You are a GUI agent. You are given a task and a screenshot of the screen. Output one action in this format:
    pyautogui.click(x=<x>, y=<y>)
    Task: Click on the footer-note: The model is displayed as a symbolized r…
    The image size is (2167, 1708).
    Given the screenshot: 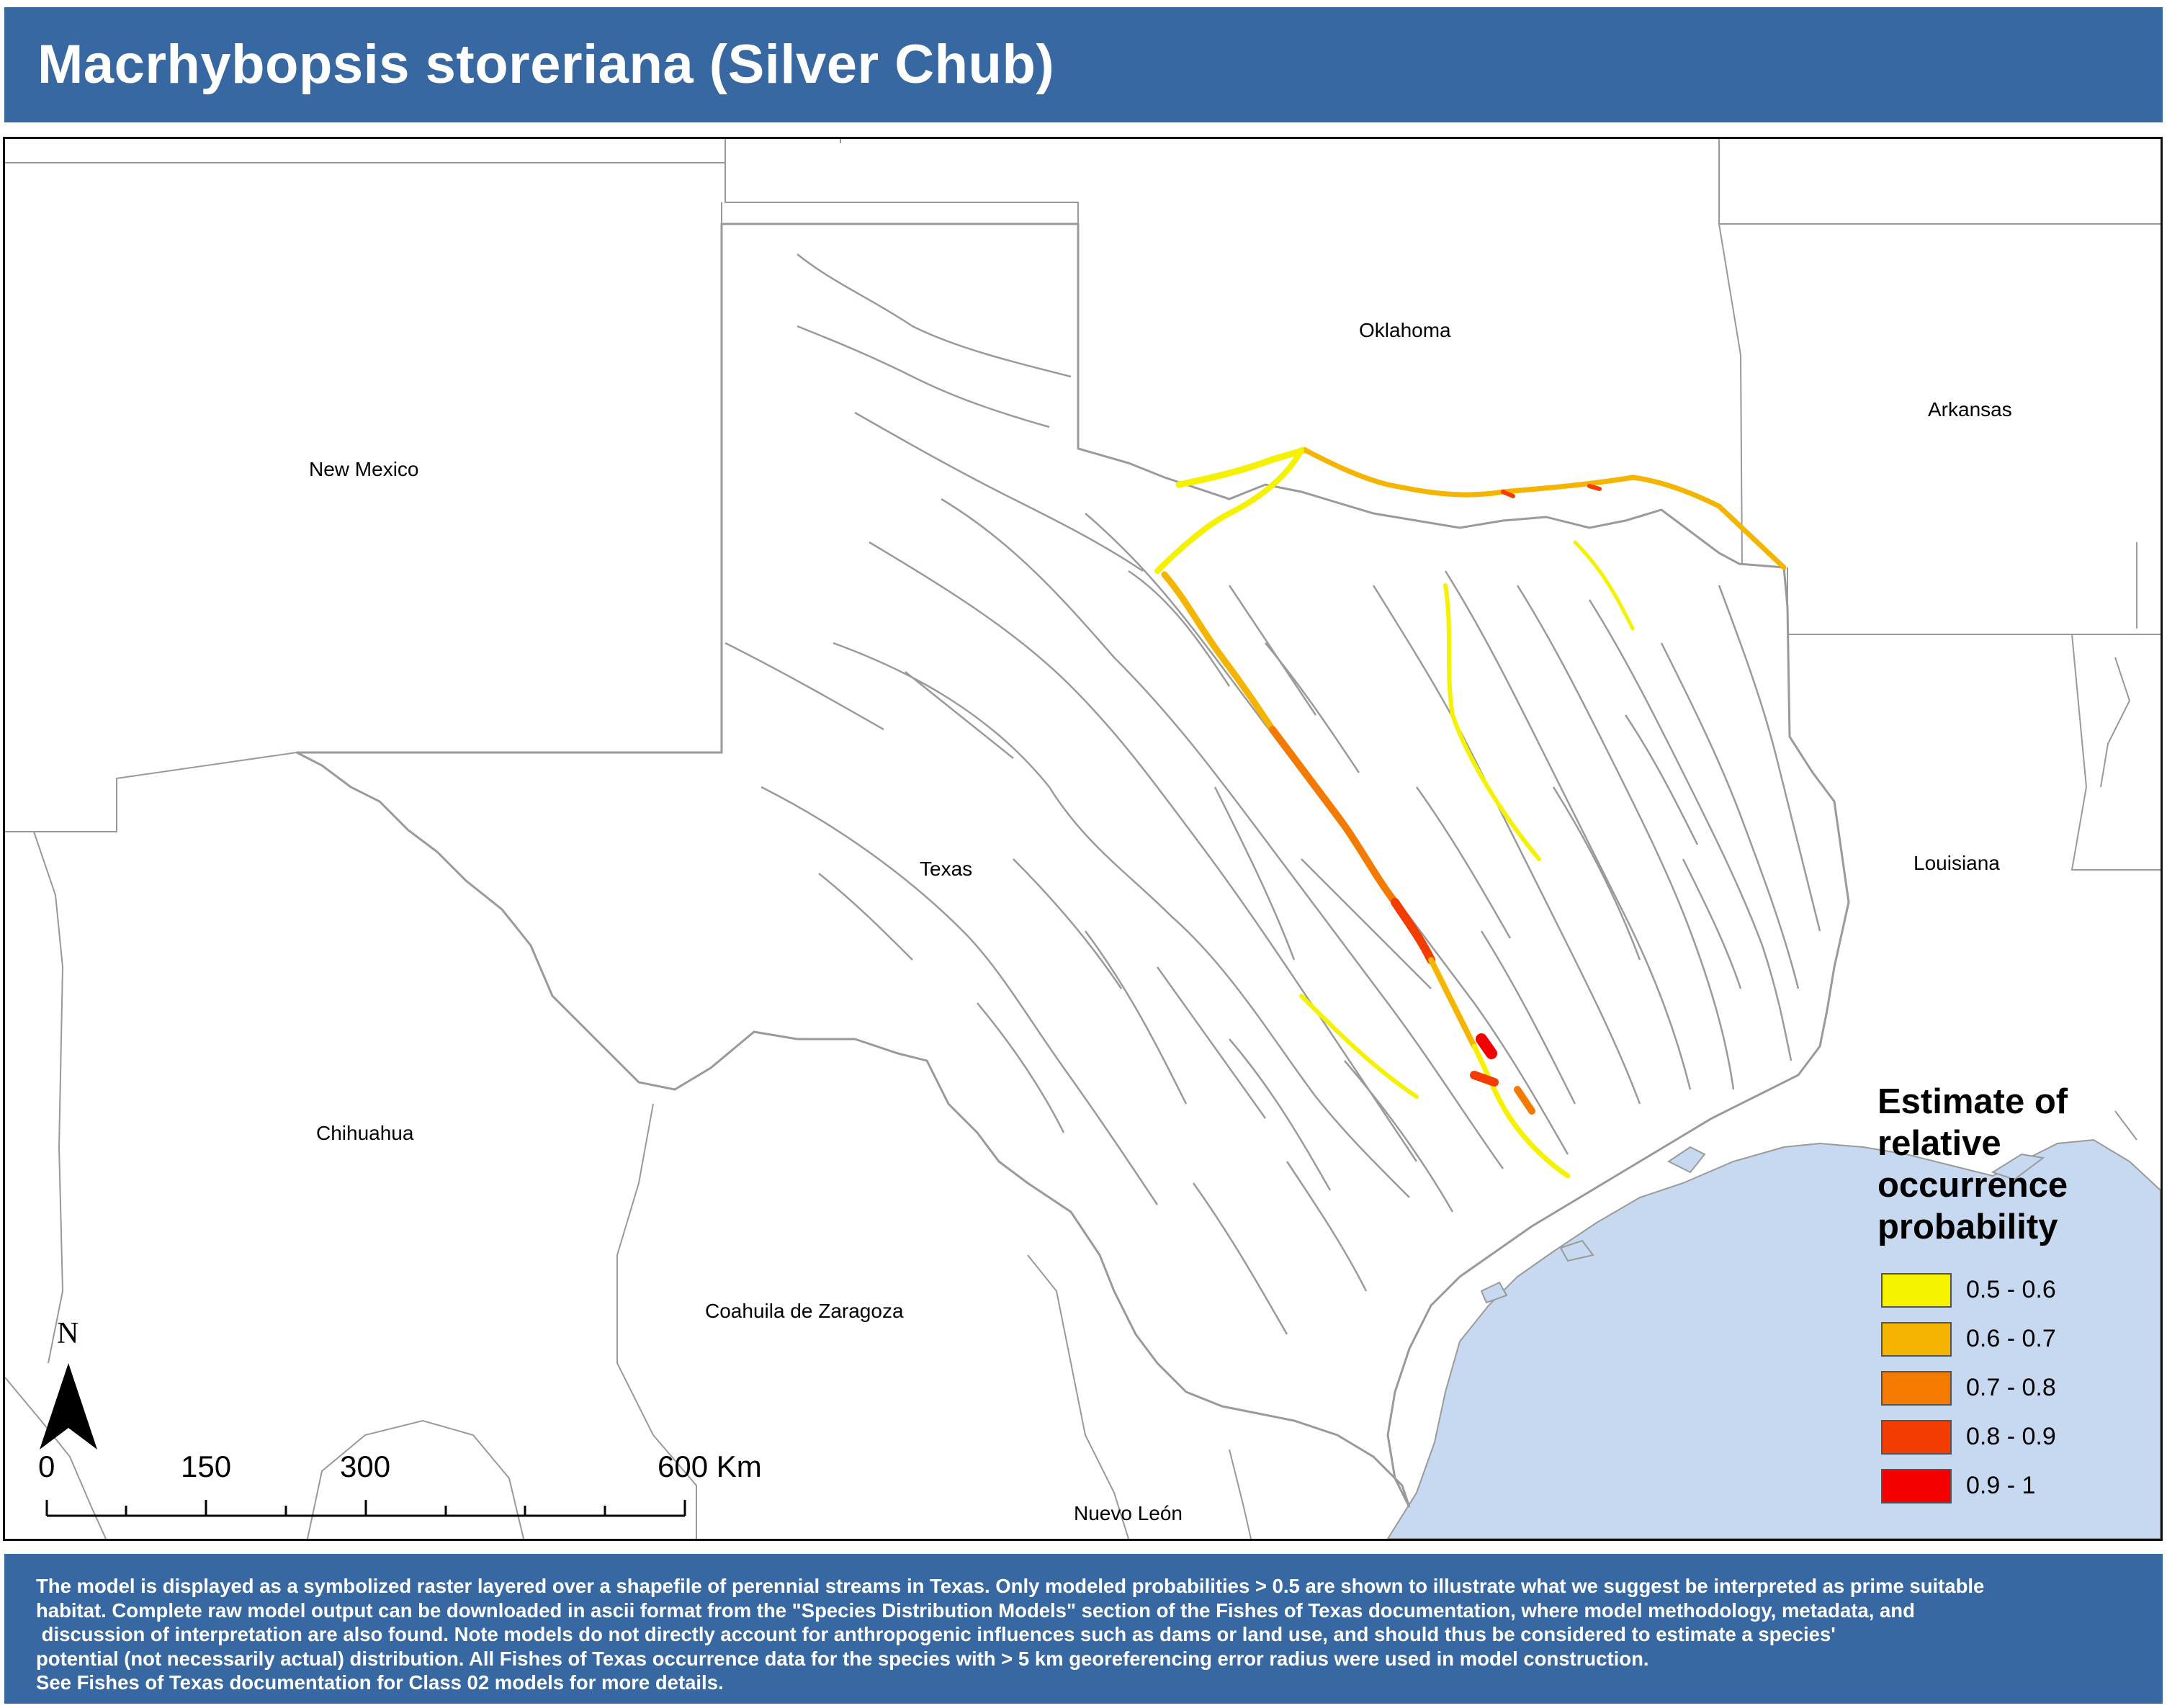 What is the action you would take?
    pyautogui.click(x=1083, y=1629)
    